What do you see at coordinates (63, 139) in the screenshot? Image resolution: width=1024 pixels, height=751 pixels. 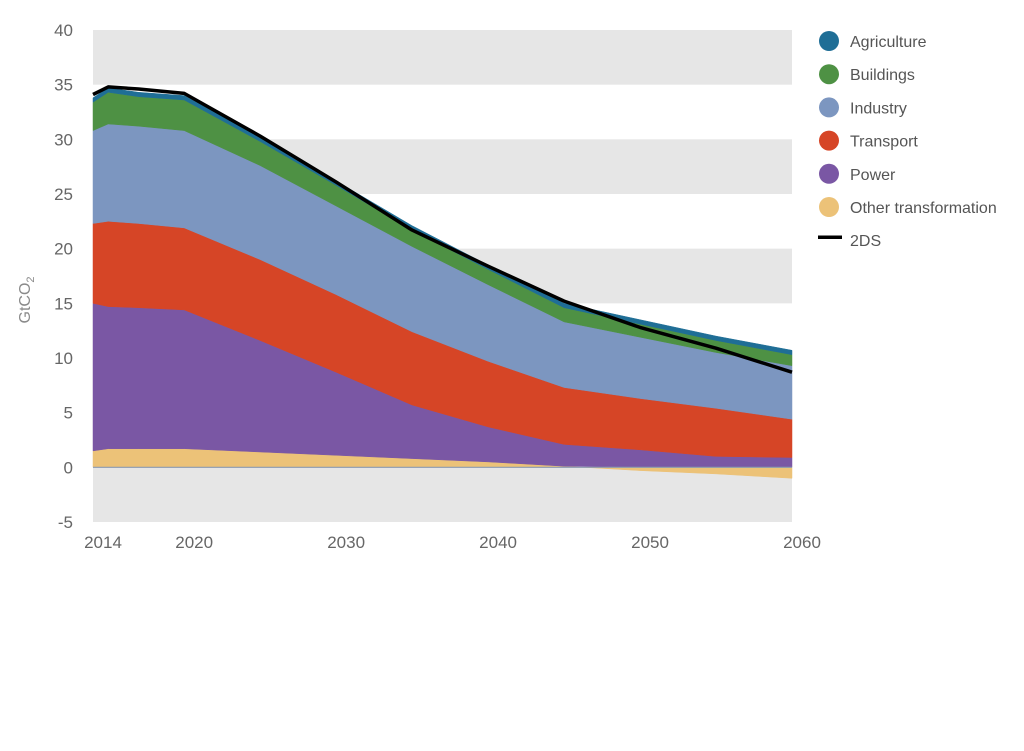 I see `y-tick-label: 30` at bounding box center [63, 139].